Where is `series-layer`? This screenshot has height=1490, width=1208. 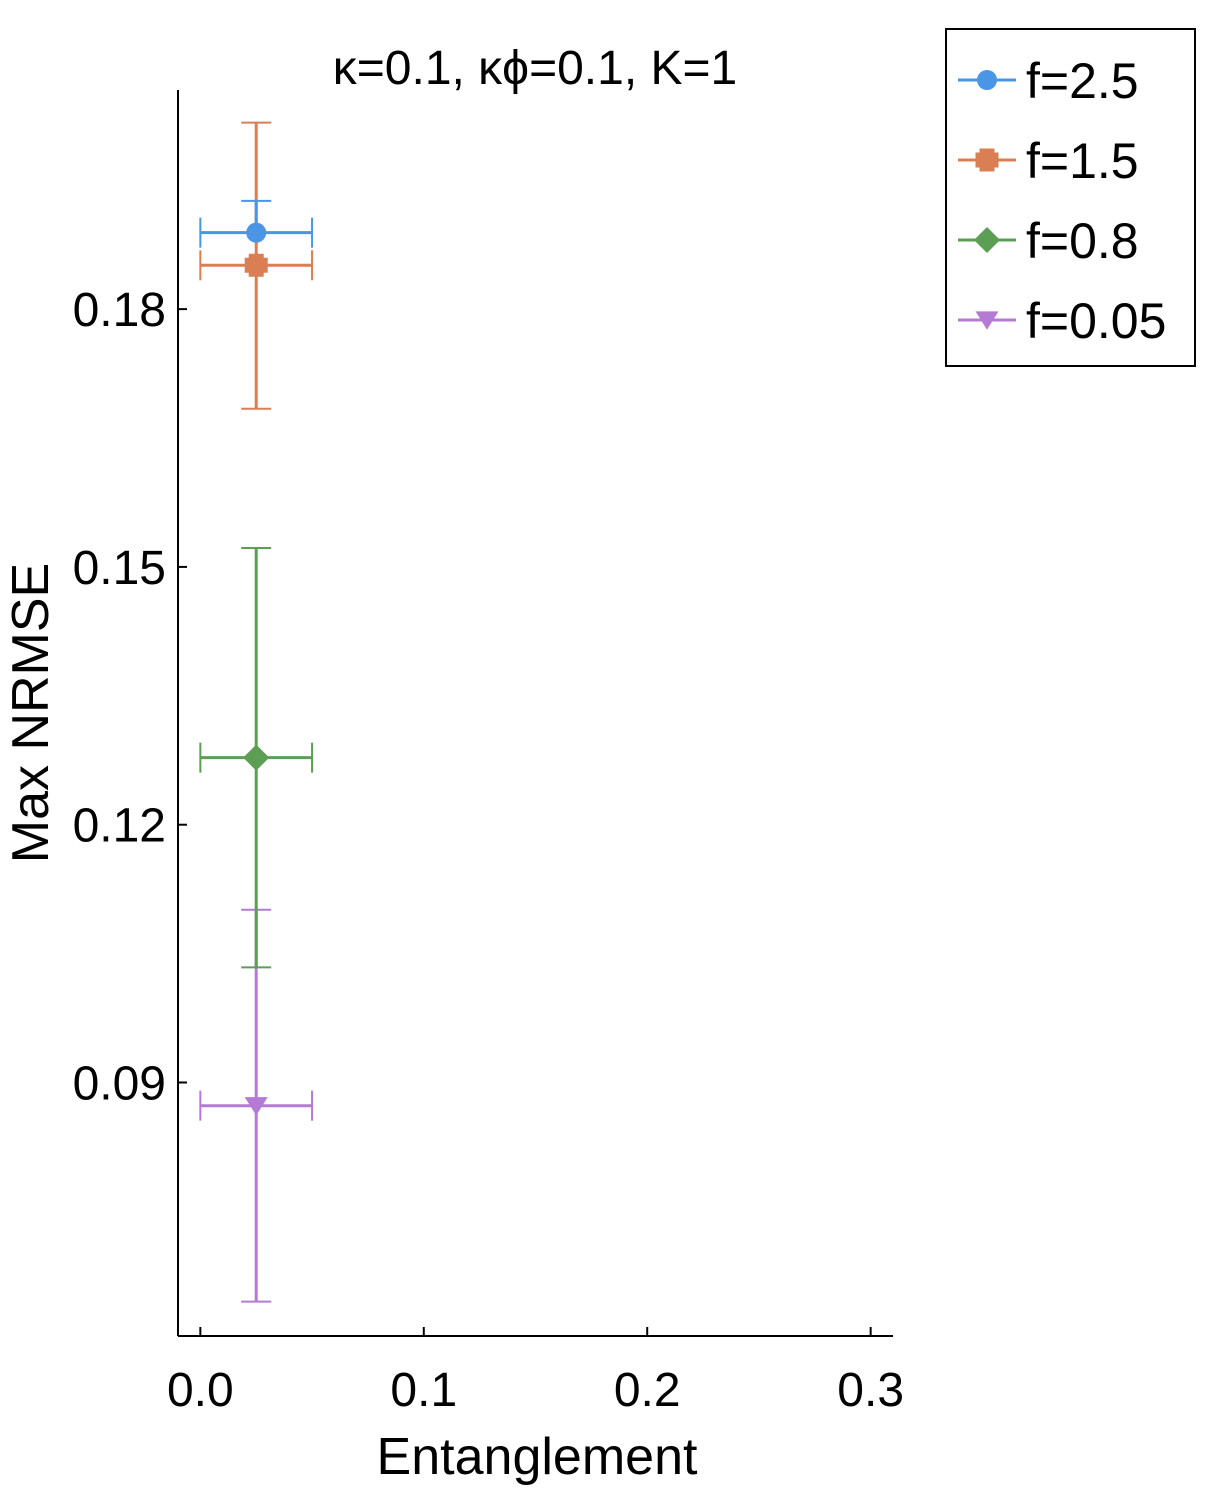 series-layer is located at coordinates (256, 712).